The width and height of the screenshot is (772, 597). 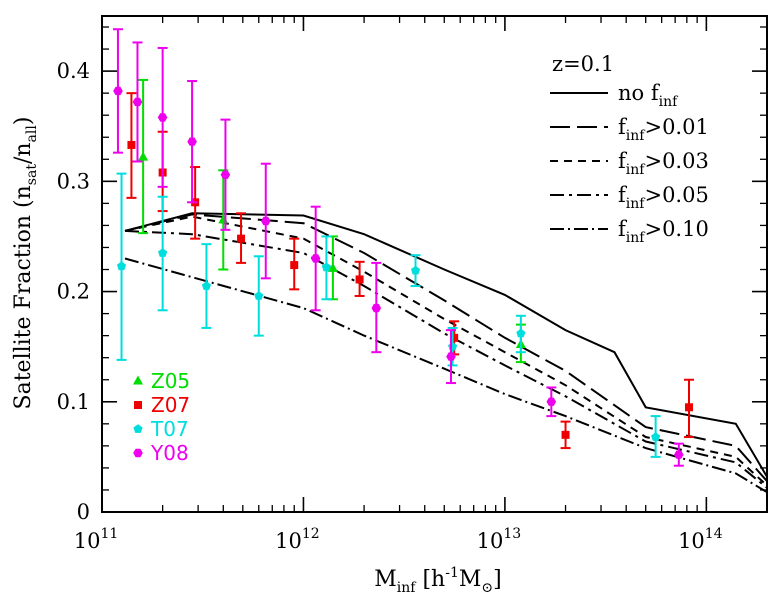 I want to click on legend-line-label-1: finf>0.01, so click(x=663, y=129).